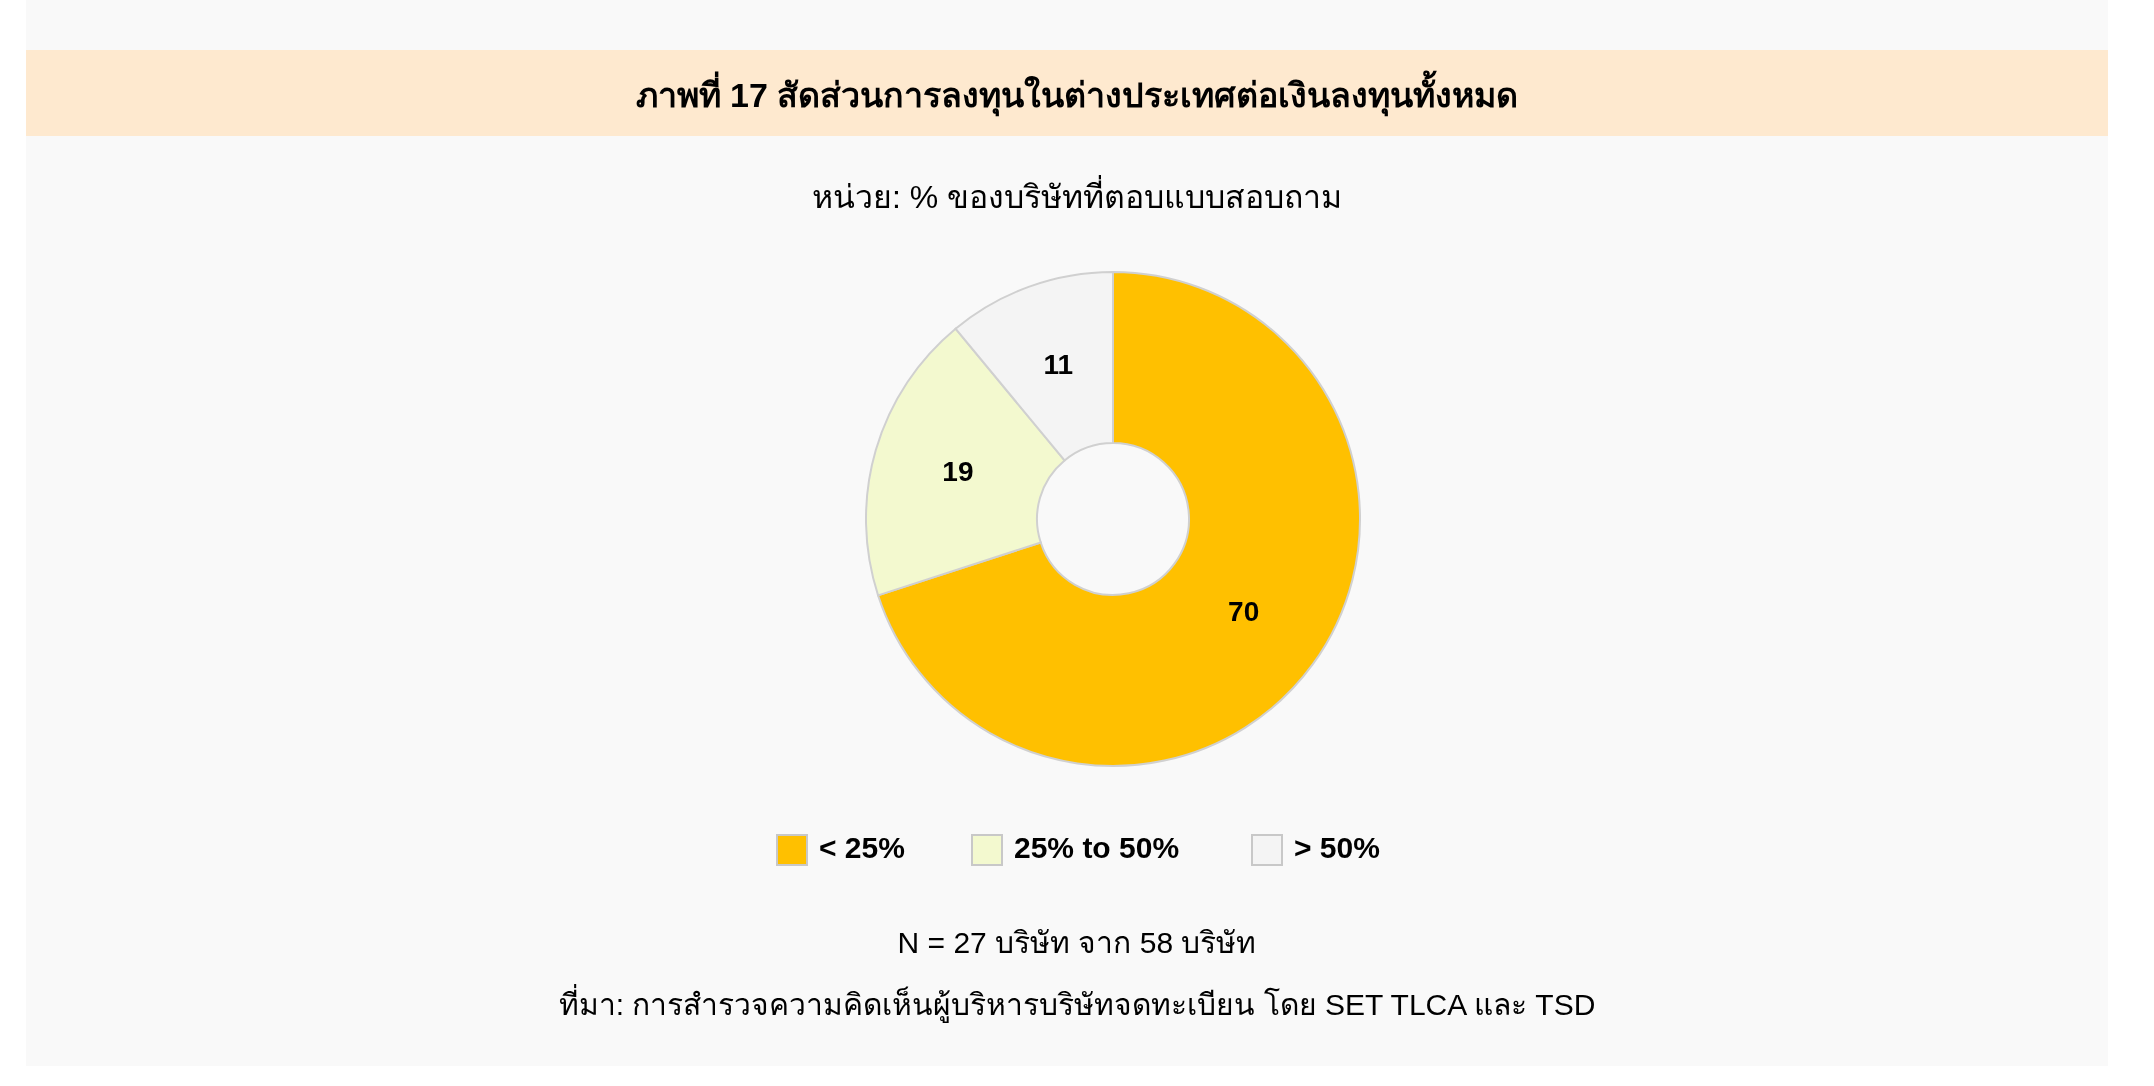 The height and width of the screenshot is (1086, 2154). What do you see at coordinates (1077, 195) in the screenshot?
I see `chart-subtitle: หน่วย: % ของบริษัทที่ตอบแบบสอบถาม` at bounding box center [1077, 195].